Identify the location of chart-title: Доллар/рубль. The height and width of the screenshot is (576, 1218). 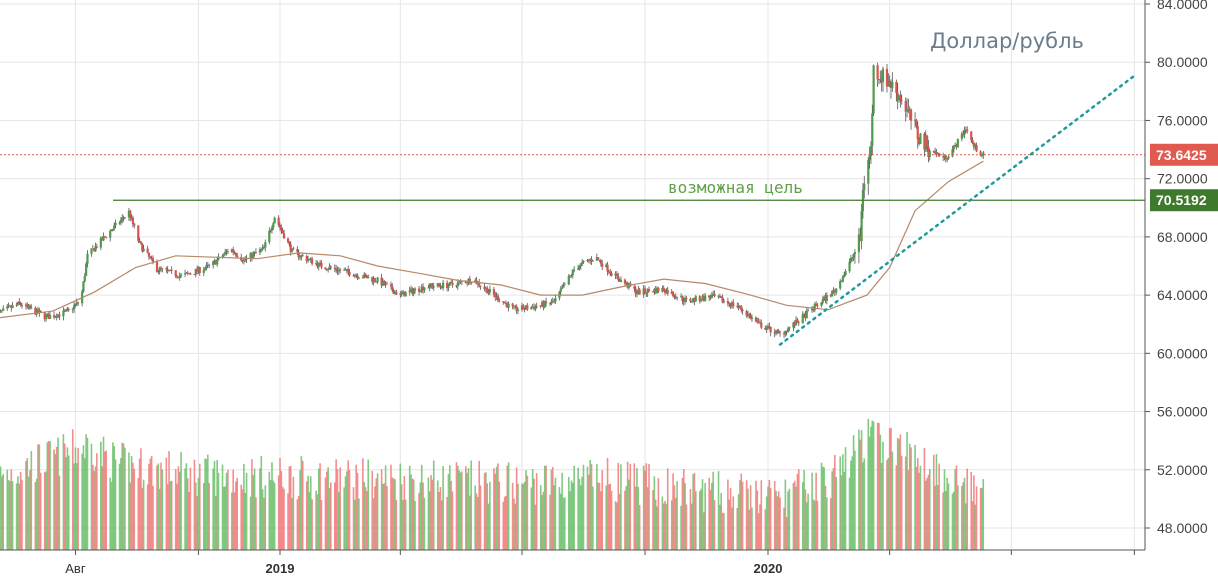
(1007, 41).